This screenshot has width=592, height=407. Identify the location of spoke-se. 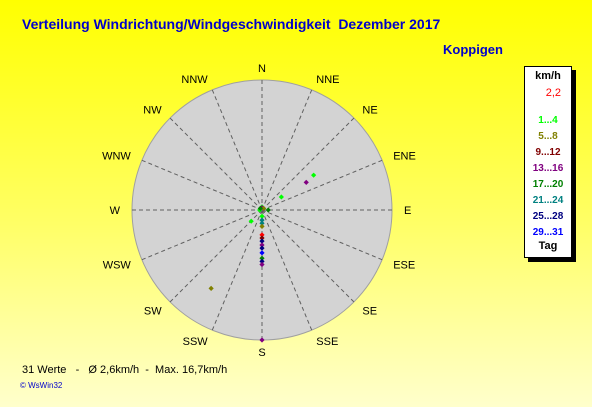
(308, 256).